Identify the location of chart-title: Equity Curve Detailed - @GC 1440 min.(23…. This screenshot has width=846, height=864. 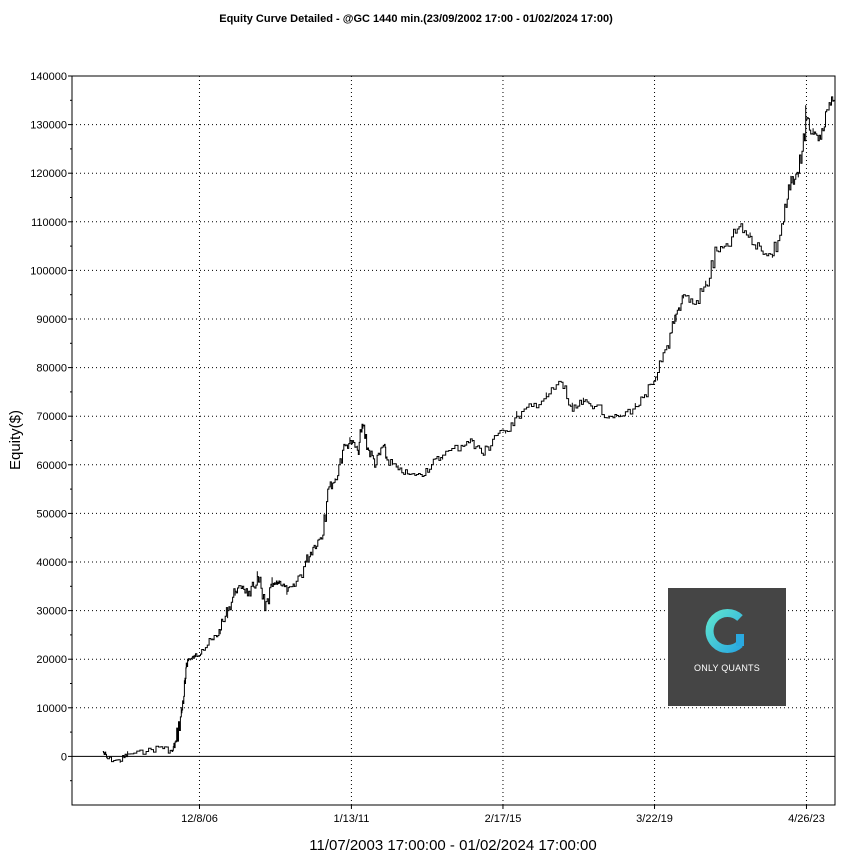
(416, 19).